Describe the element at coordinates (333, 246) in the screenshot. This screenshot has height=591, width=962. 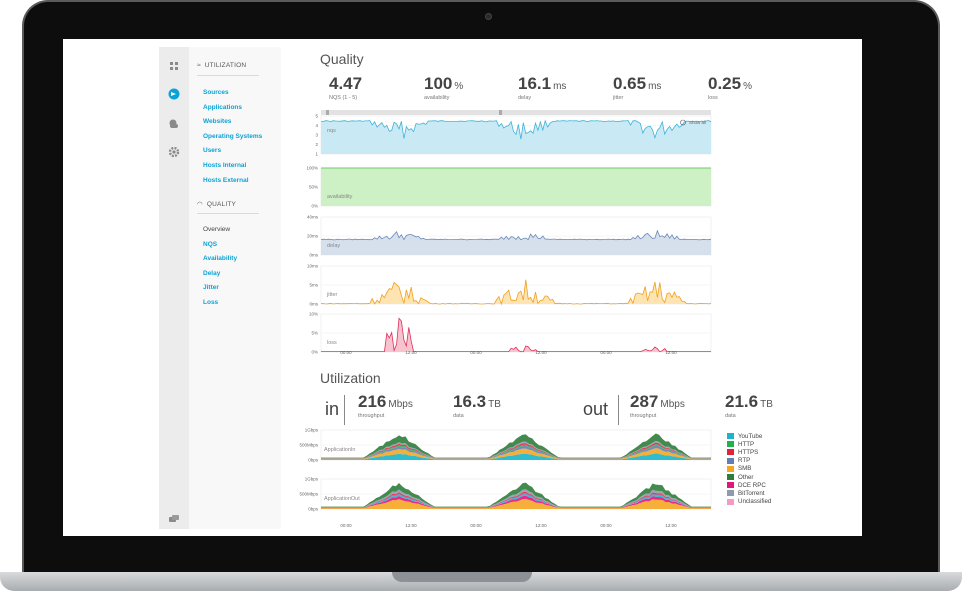
I see `chart-label: delay` at that location.